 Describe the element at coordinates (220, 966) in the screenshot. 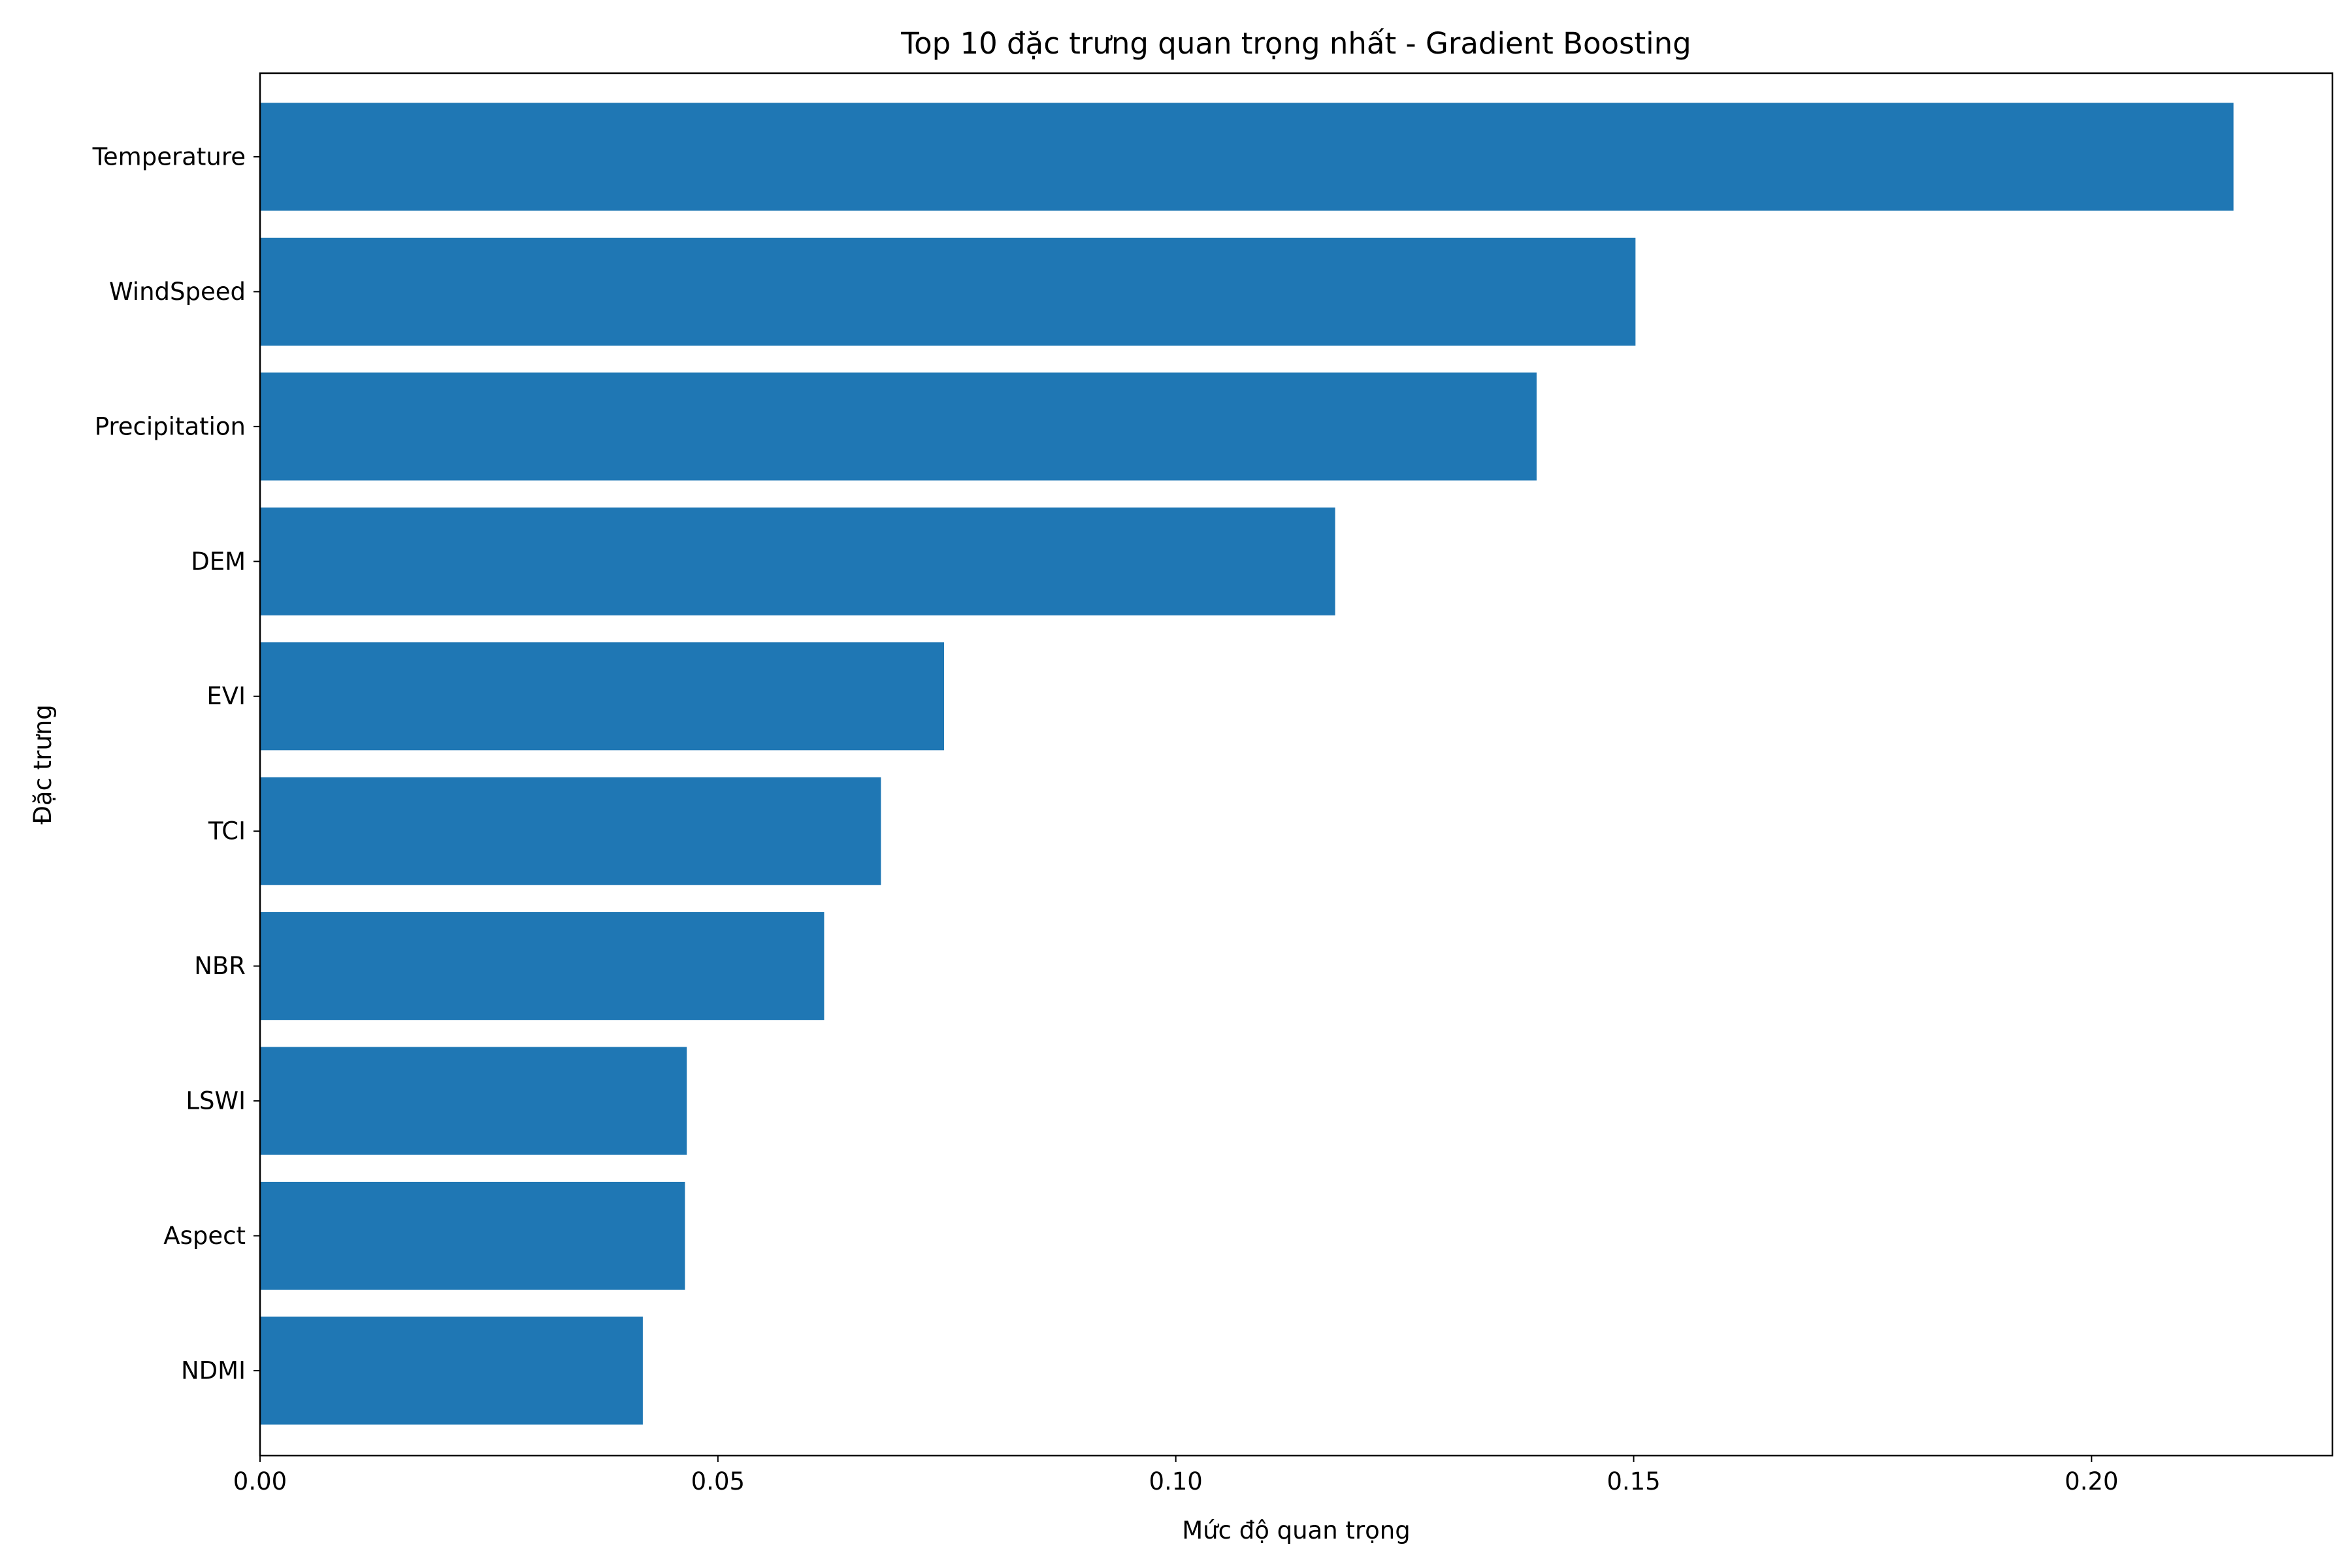

I see `y-tick-label: NBR` at that location.